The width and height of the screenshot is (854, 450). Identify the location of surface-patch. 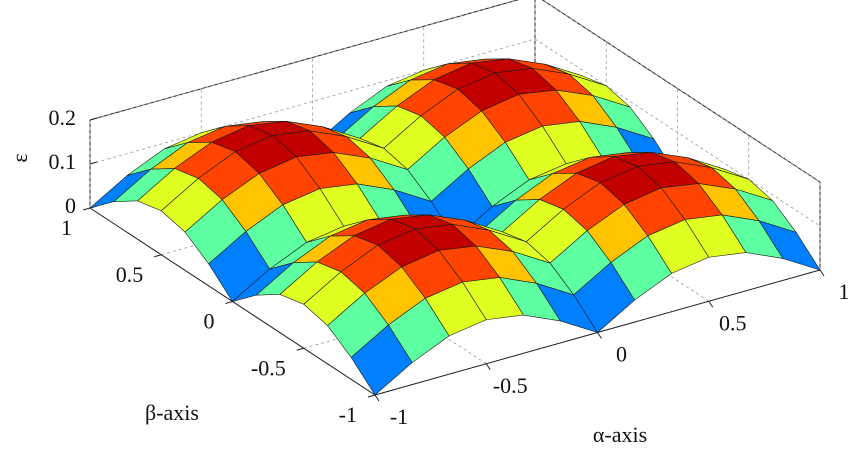
(381, 360).